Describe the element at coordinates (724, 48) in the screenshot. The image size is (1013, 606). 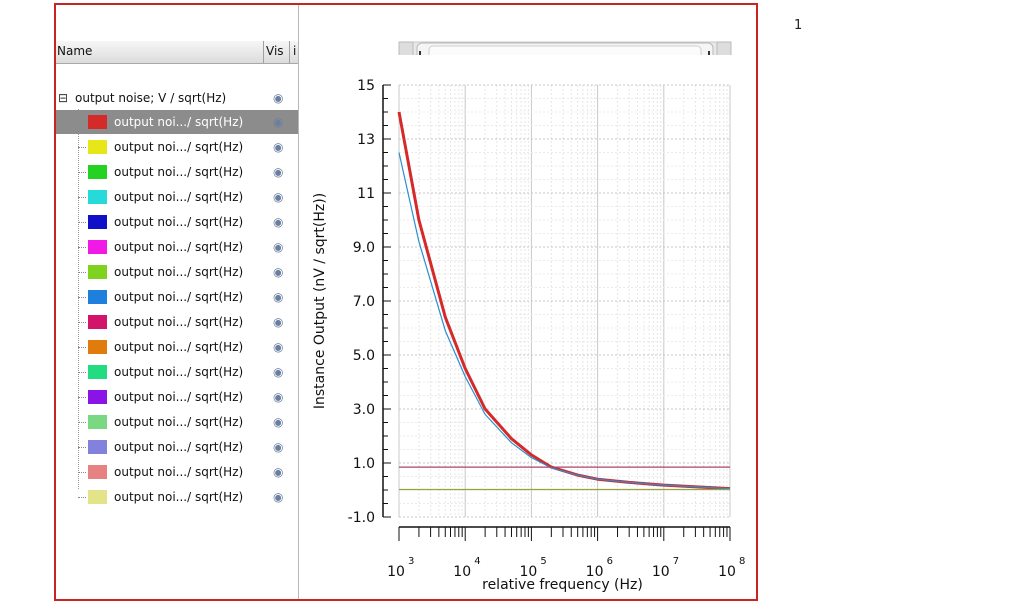
I see `right-arrow-icon` at that location.